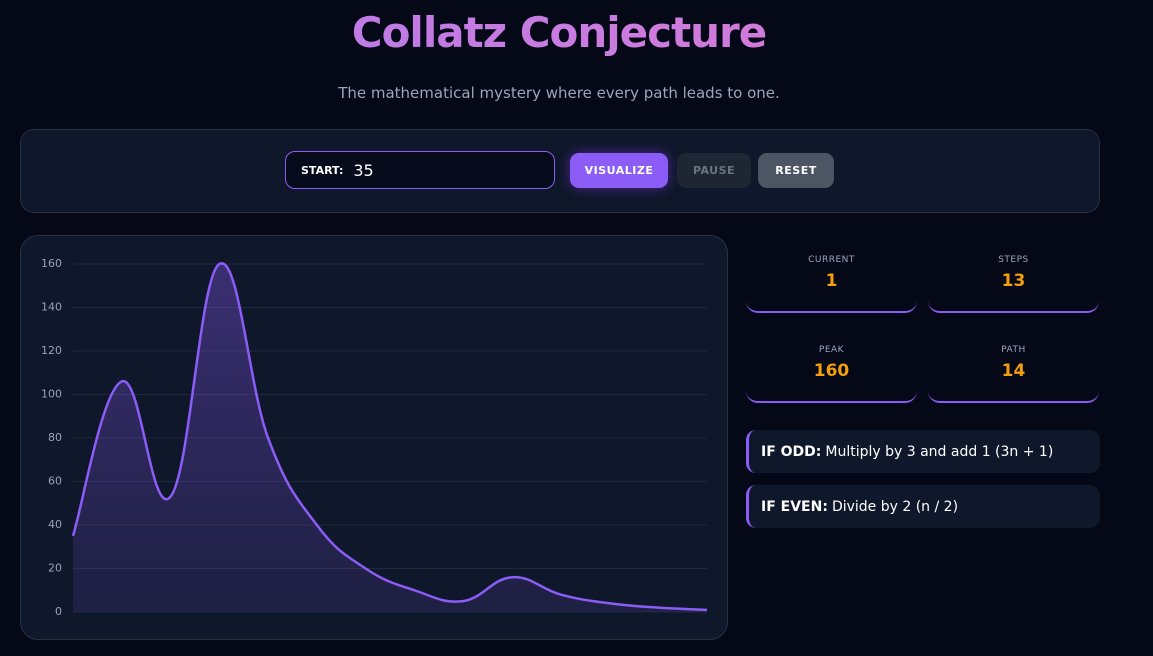 The image size is (1153, 656). Describe the element at coordinates (791, 451) in the screenshot. I see `rule-label: IF ODD:` at that location.